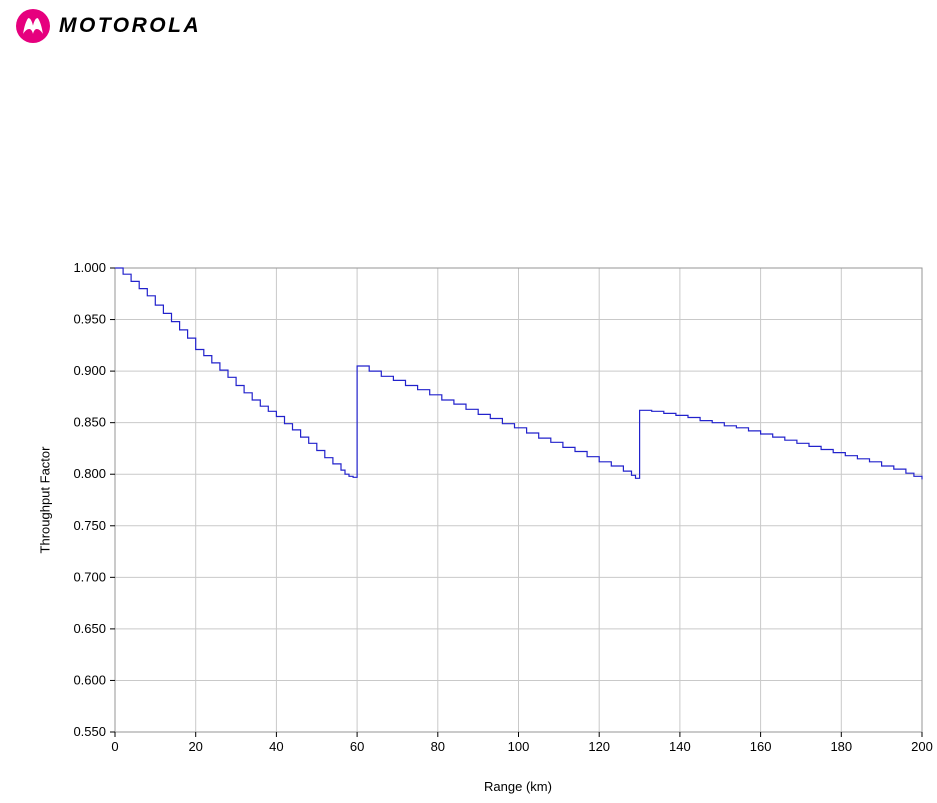 The width and height of the screenshot is (937, 803). Describe the element at coordinates (114, 746) in the screenshot. I see `x-tick-label: 0` at that location.